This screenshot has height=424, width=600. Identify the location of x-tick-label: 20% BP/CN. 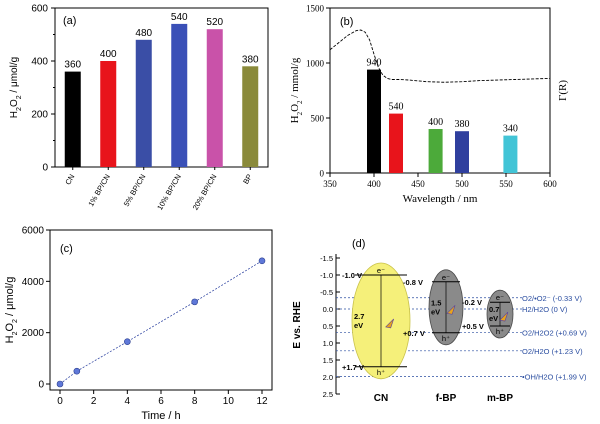
(205, 192).